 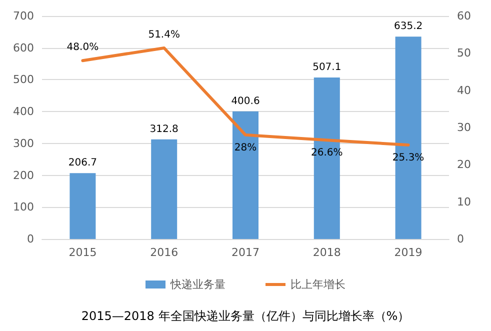 I want to click on x-tick-label: 2017, so click(x=246, y=252).